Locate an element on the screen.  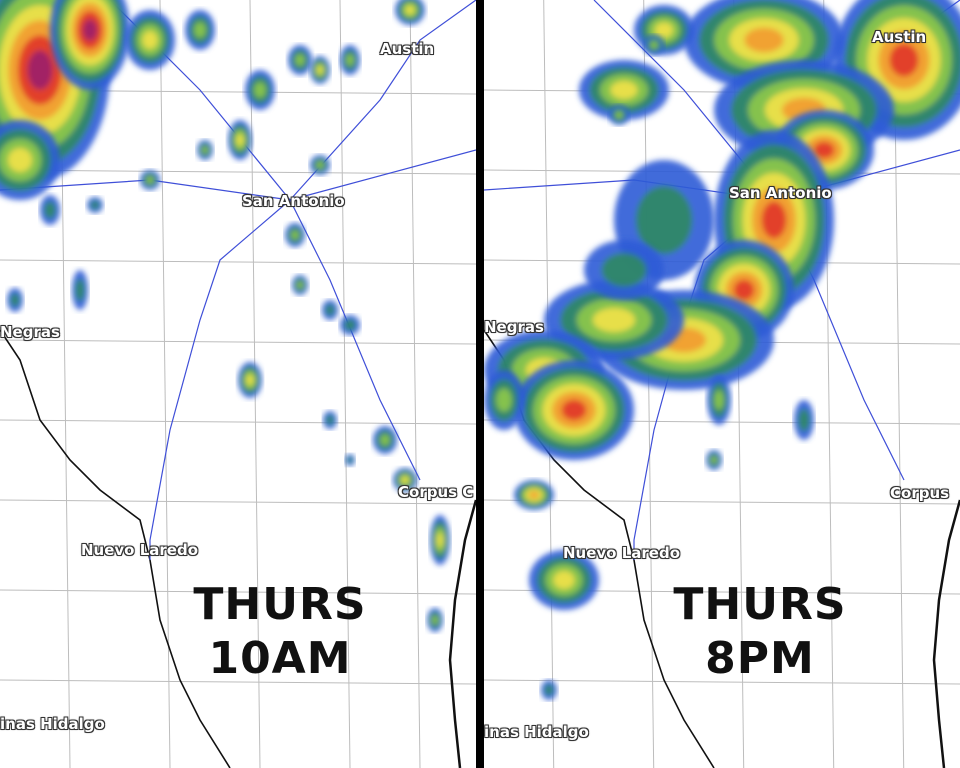
city-label-negras: Negras is located at coordinates (30, 332).